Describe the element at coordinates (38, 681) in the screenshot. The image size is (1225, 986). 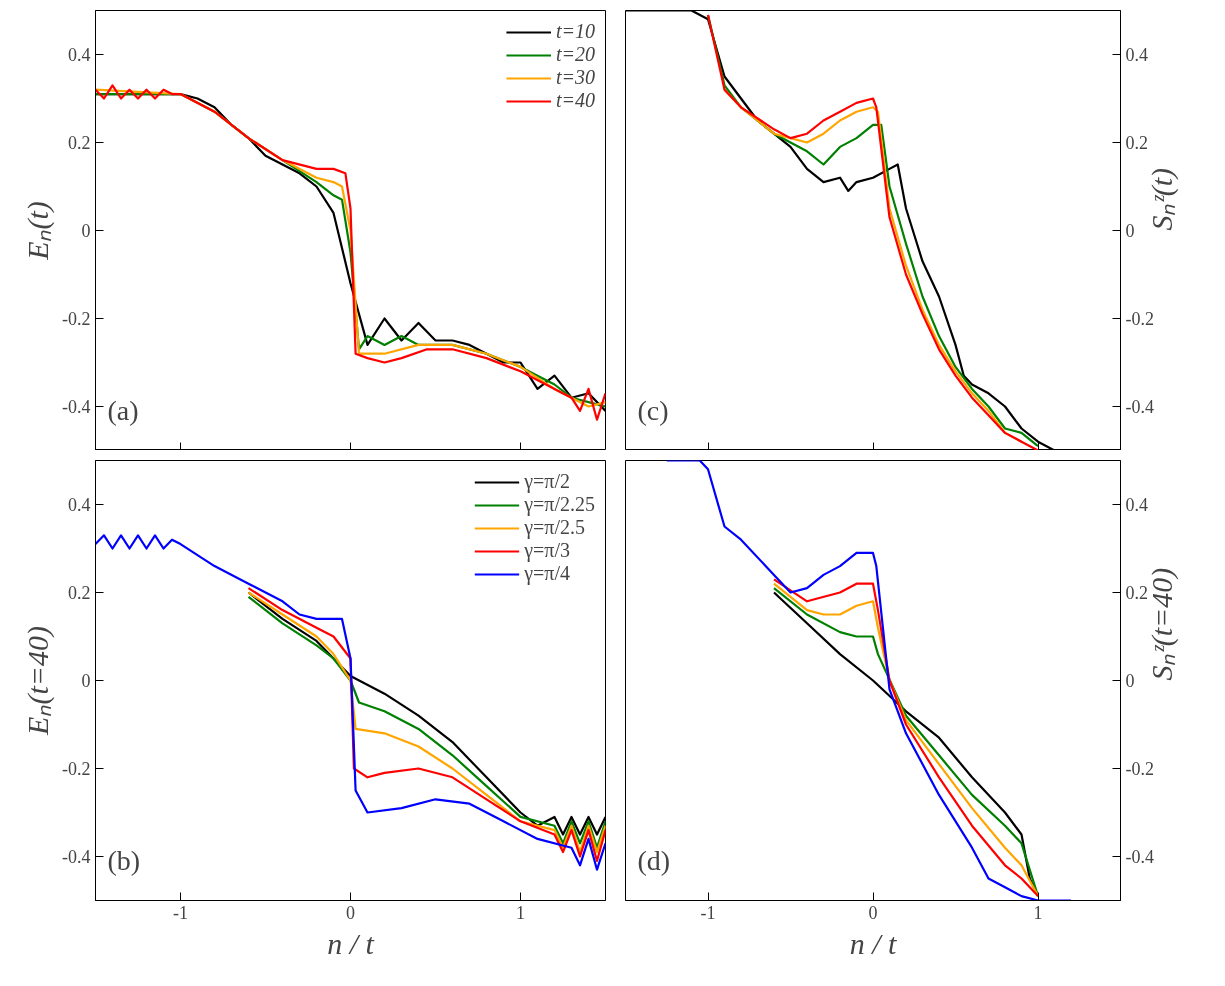
I see `y-axis-title: Eₙ(t=40)` at that location.